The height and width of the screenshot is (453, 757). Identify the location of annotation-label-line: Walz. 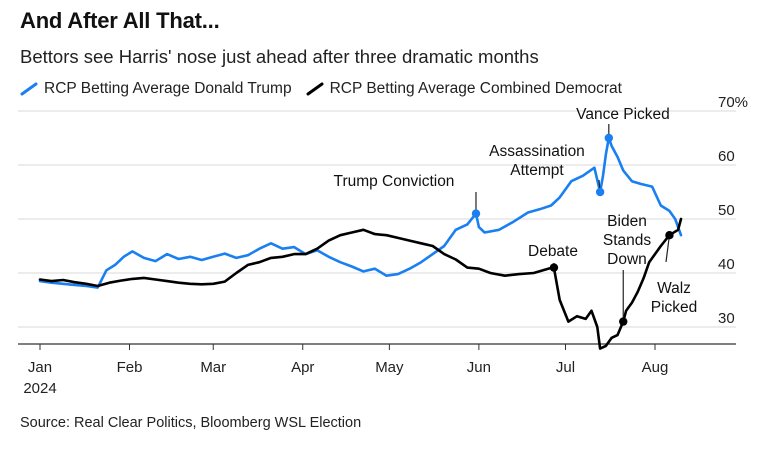
(674, 288).